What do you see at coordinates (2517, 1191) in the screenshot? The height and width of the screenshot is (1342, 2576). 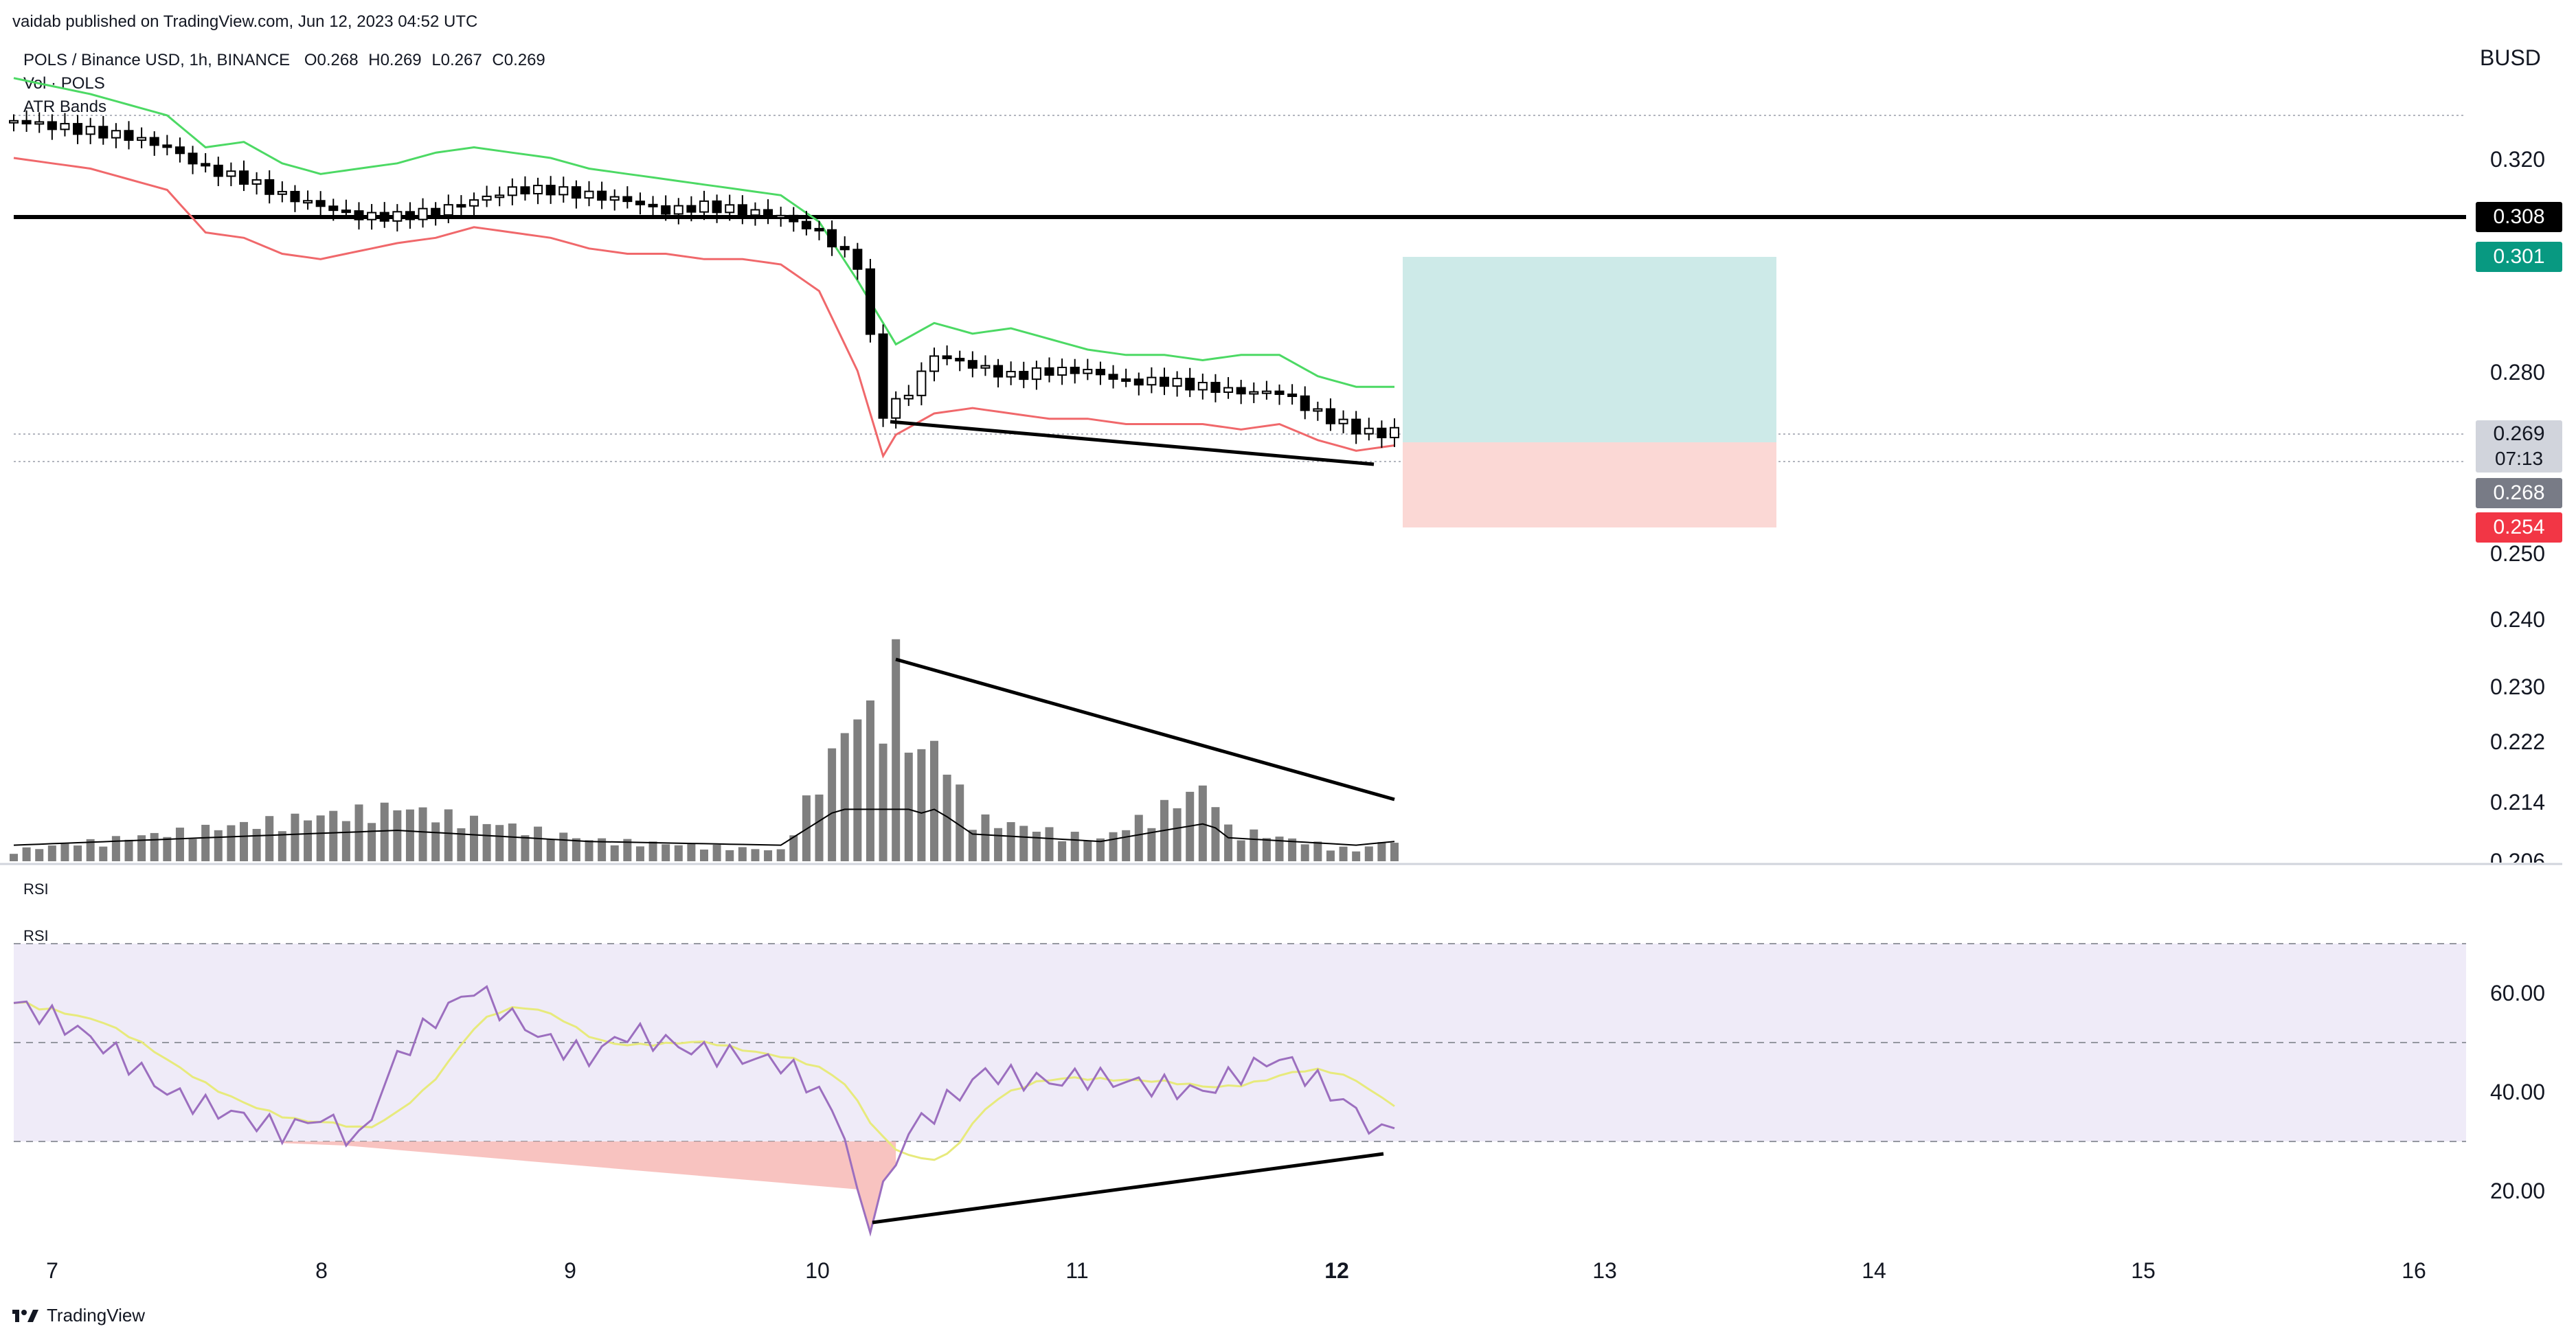 I see `rsi-axis-label: 20.00` at bounding box center [2517, 1191].